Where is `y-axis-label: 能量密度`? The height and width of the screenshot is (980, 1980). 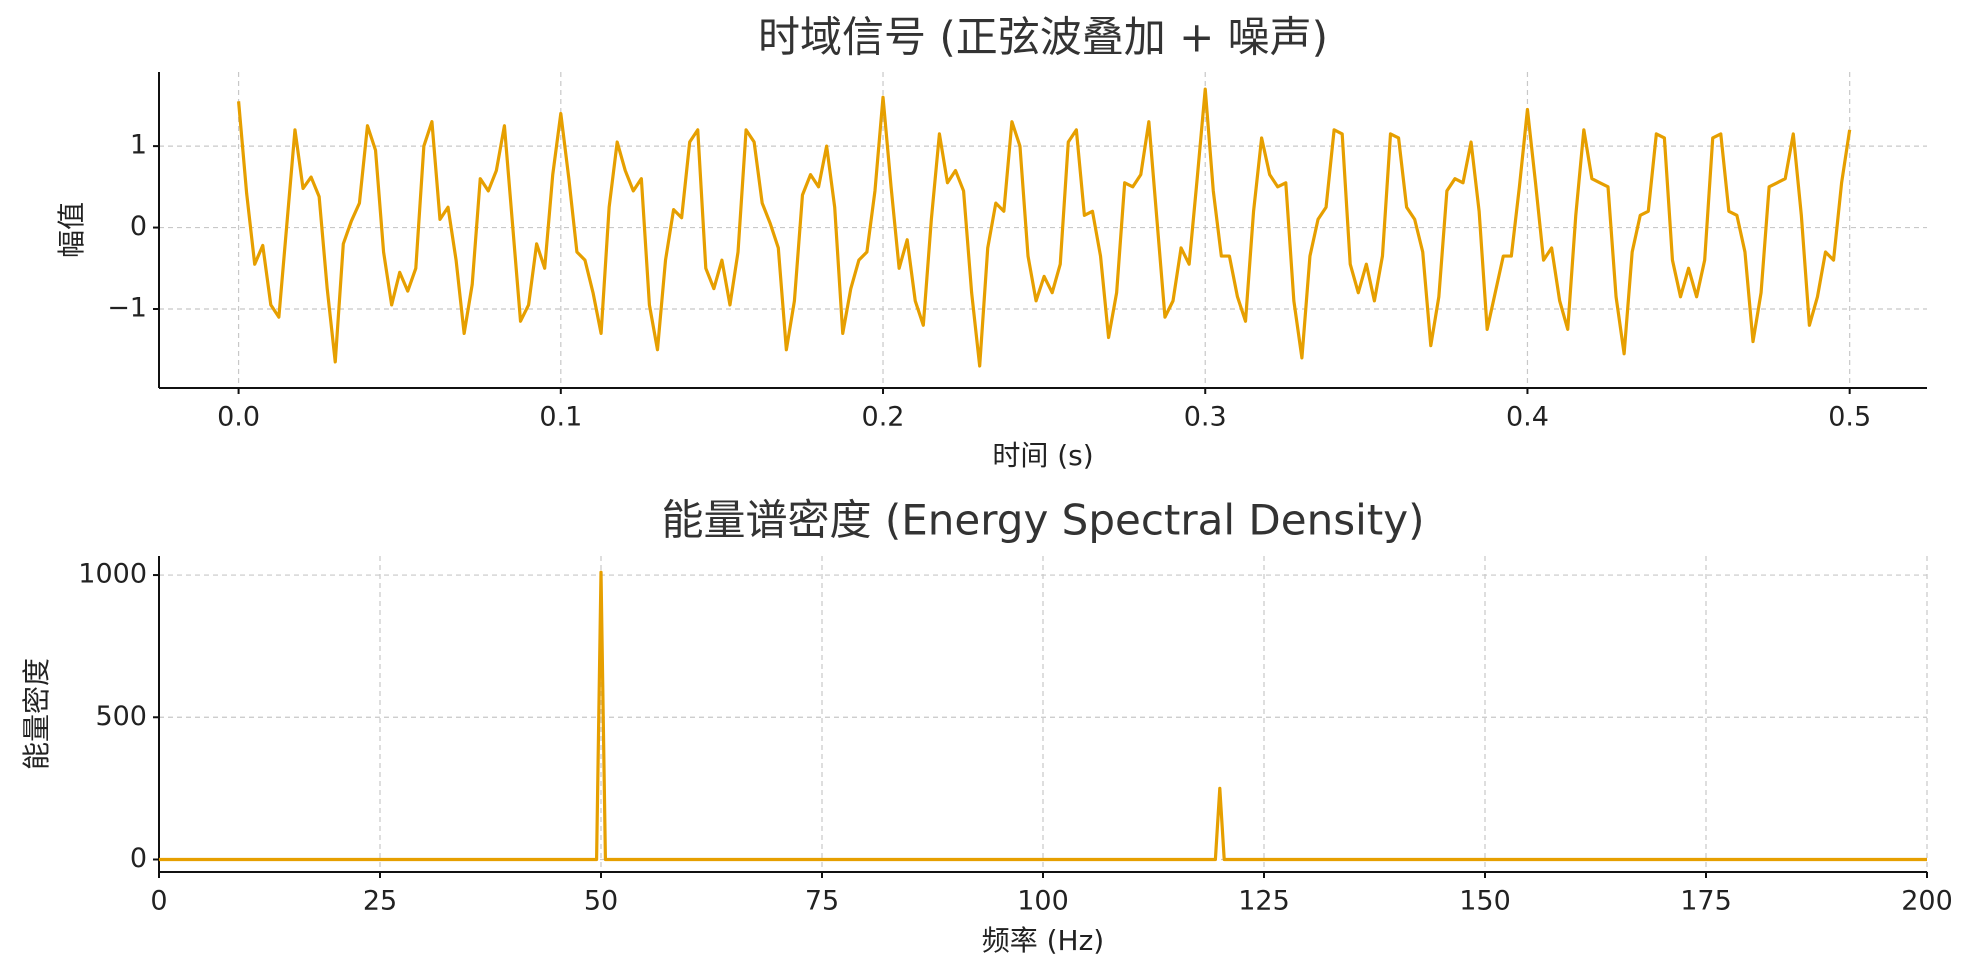
y-axis-label: 能量密度 is located at coordinates (36, 714).